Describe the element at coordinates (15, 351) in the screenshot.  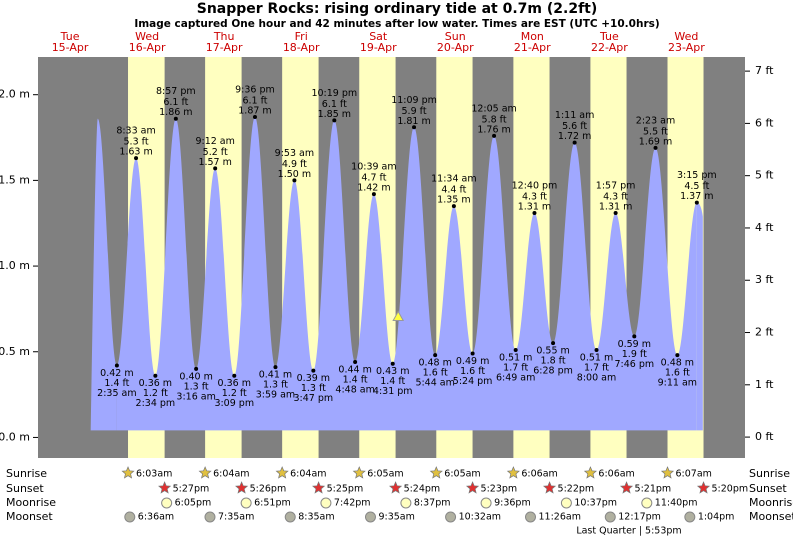
I see `y-tick-label: 0.5 m` at that location.